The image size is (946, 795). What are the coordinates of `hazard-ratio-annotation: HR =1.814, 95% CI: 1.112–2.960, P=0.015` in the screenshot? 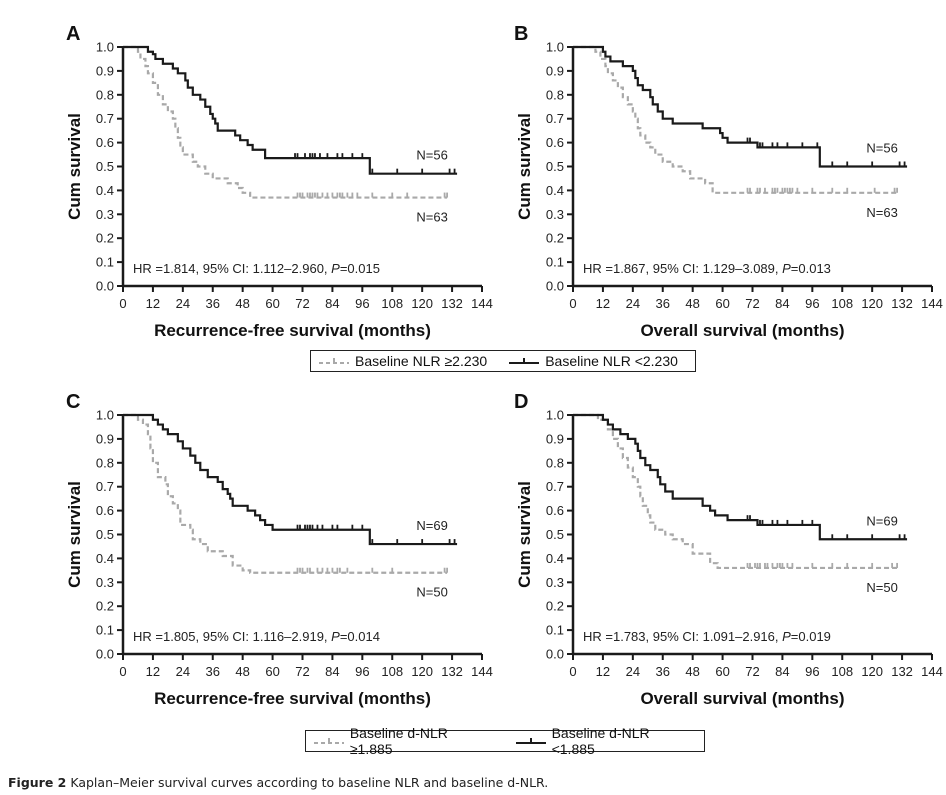 It's located at (256, 268).